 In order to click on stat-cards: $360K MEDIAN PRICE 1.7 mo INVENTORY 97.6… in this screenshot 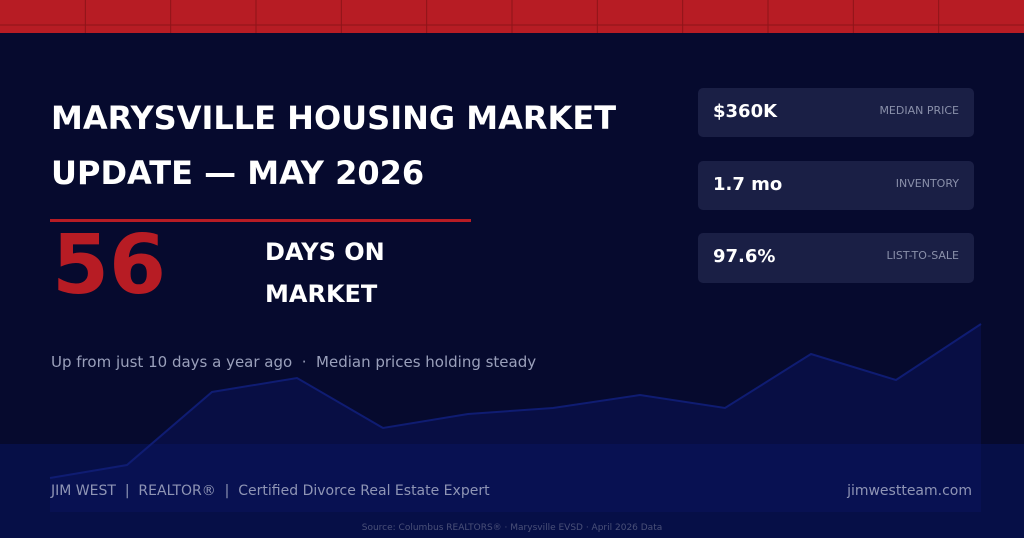, I will do `click(836, 185)`.